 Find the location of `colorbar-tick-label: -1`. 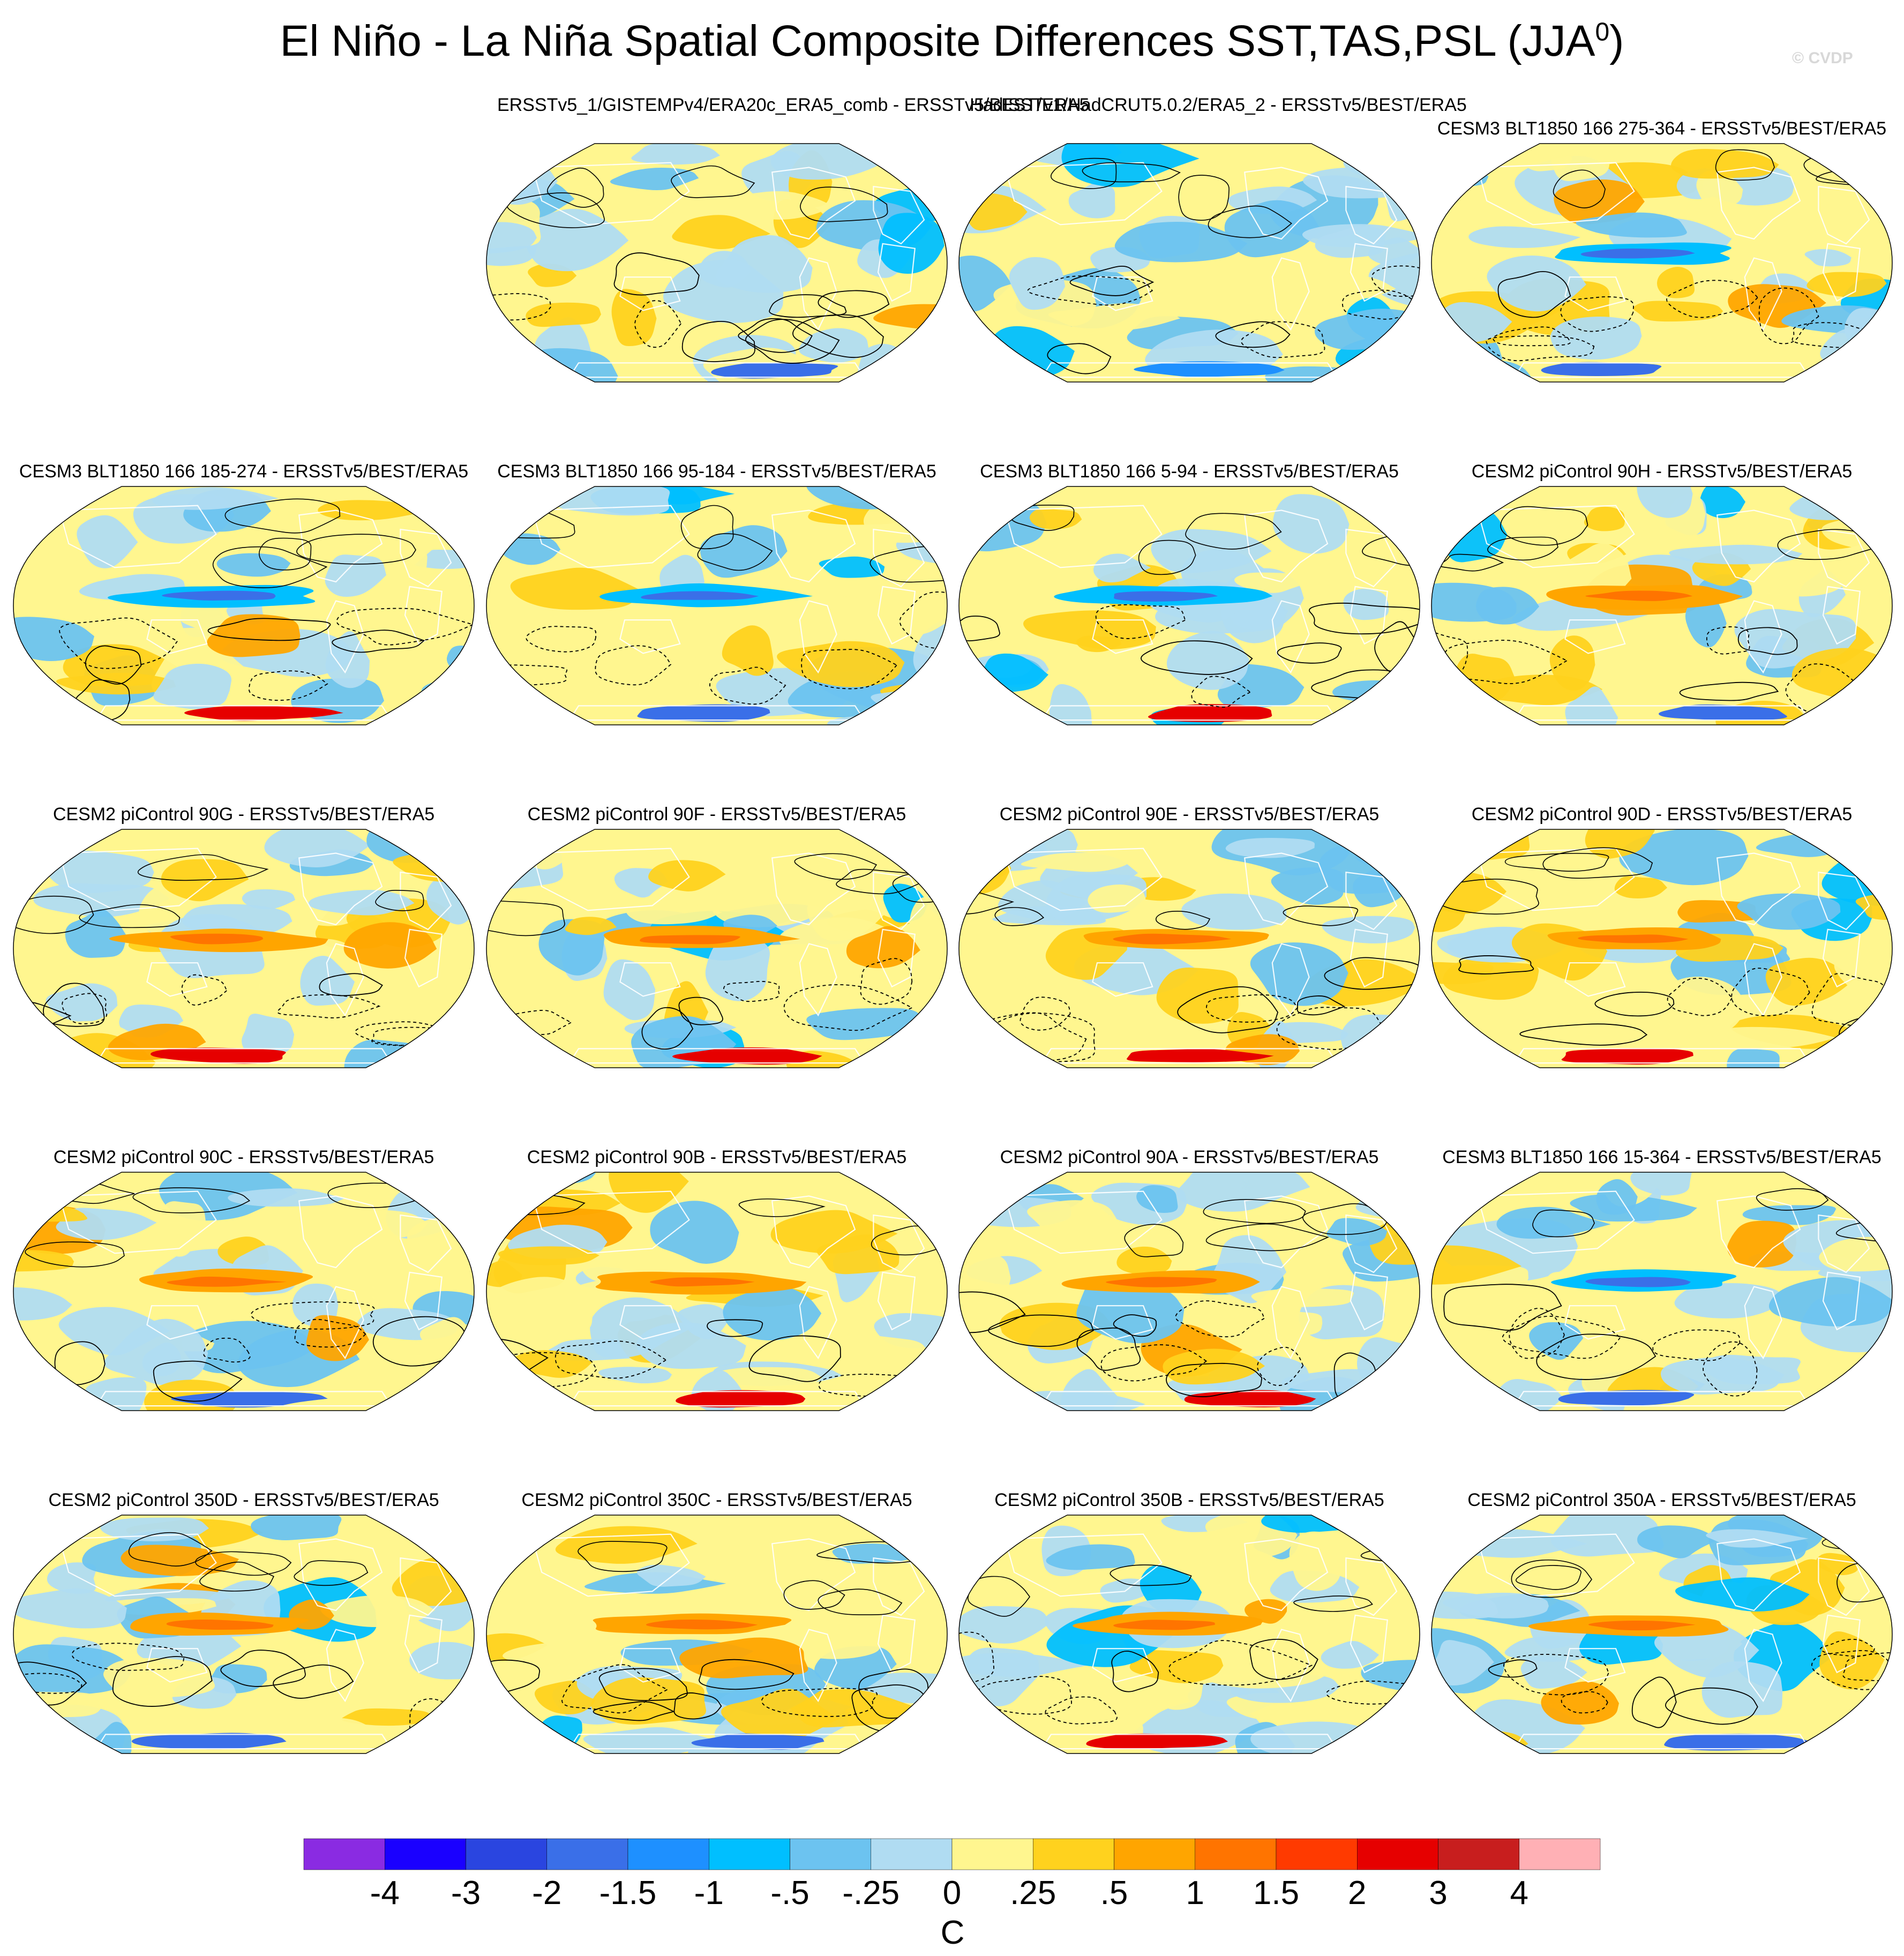

colorbar-tick-label: -1 is located at coordinates (709, 1894).